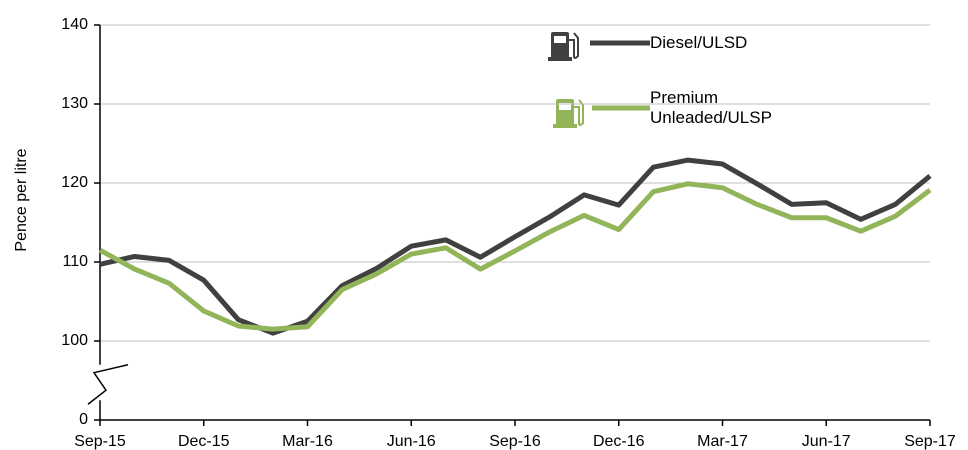  Describe the element at coordinates (930, 441) in the screenshot. I see `x-tick-label: Sep-17` at that location.